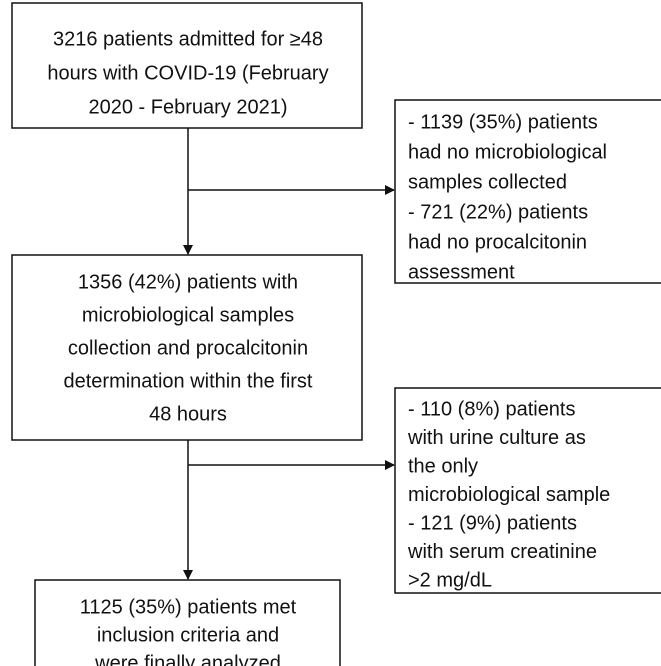 The width and height of the screenshot is (661, 666). What do you see at coordinates (503, 122) in the screenshot?
I see `node-text: - 1139 (35%) patients` at bounding box center [503, 122].